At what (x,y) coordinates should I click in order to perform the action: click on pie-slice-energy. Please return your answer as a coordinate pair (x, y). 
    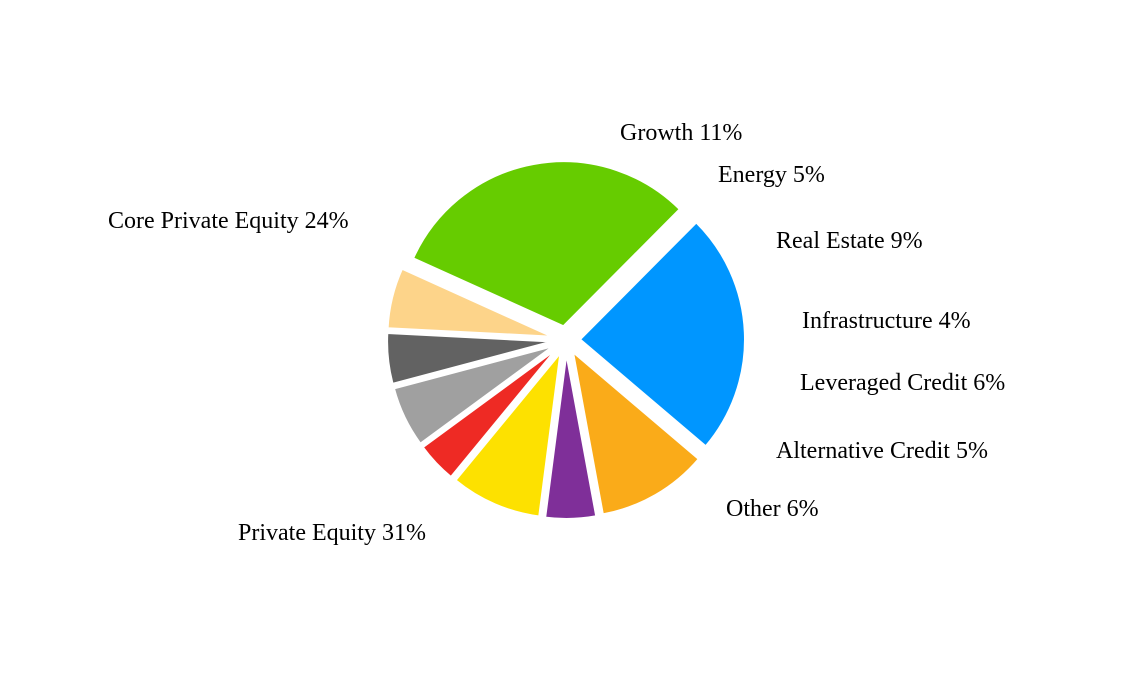
    Looking at the image, I should click on (571, 436).